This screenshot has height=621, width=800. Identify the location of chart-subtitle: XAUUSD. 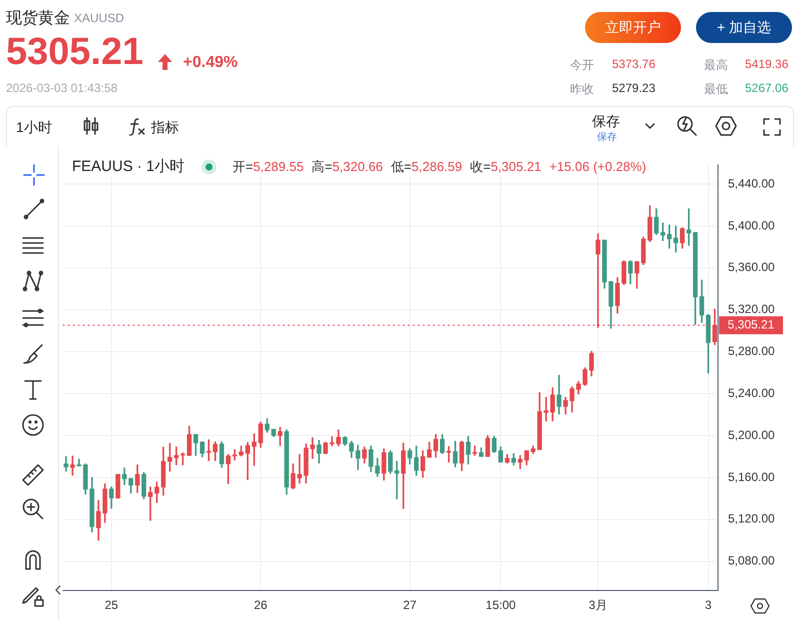
(99, 18).